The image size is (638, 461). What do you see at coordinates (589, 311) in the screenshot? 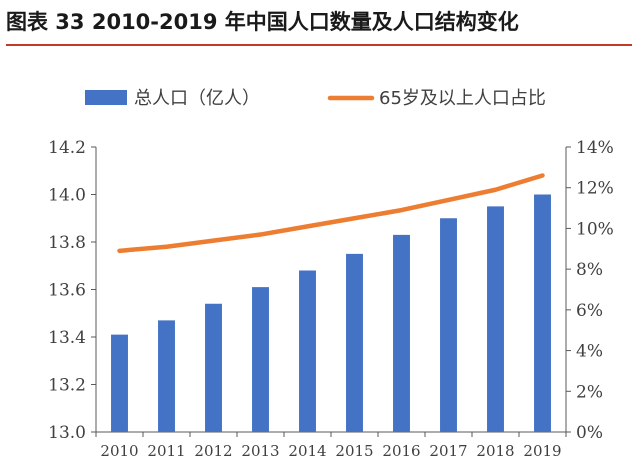
I see `right-tick-label: 6%` at bounding box center [589, 311].